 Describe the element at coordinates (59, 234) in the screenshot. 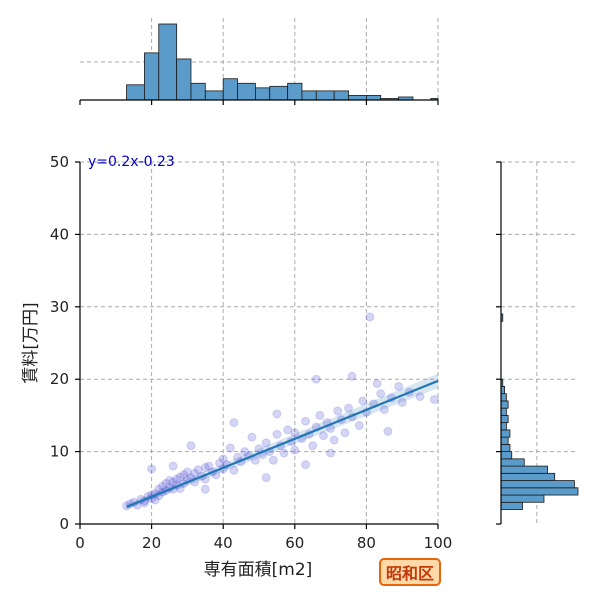

I see `y-tick-label: 40` at that location.